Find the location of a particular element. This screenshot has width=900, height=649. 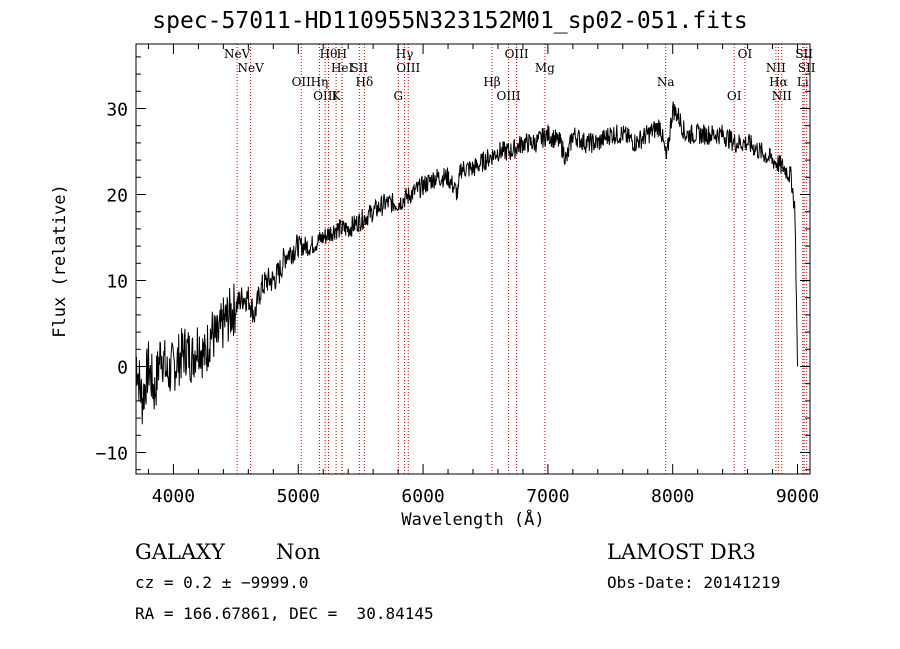

y-tick-label: 20 is located at coordinates (117, 196).